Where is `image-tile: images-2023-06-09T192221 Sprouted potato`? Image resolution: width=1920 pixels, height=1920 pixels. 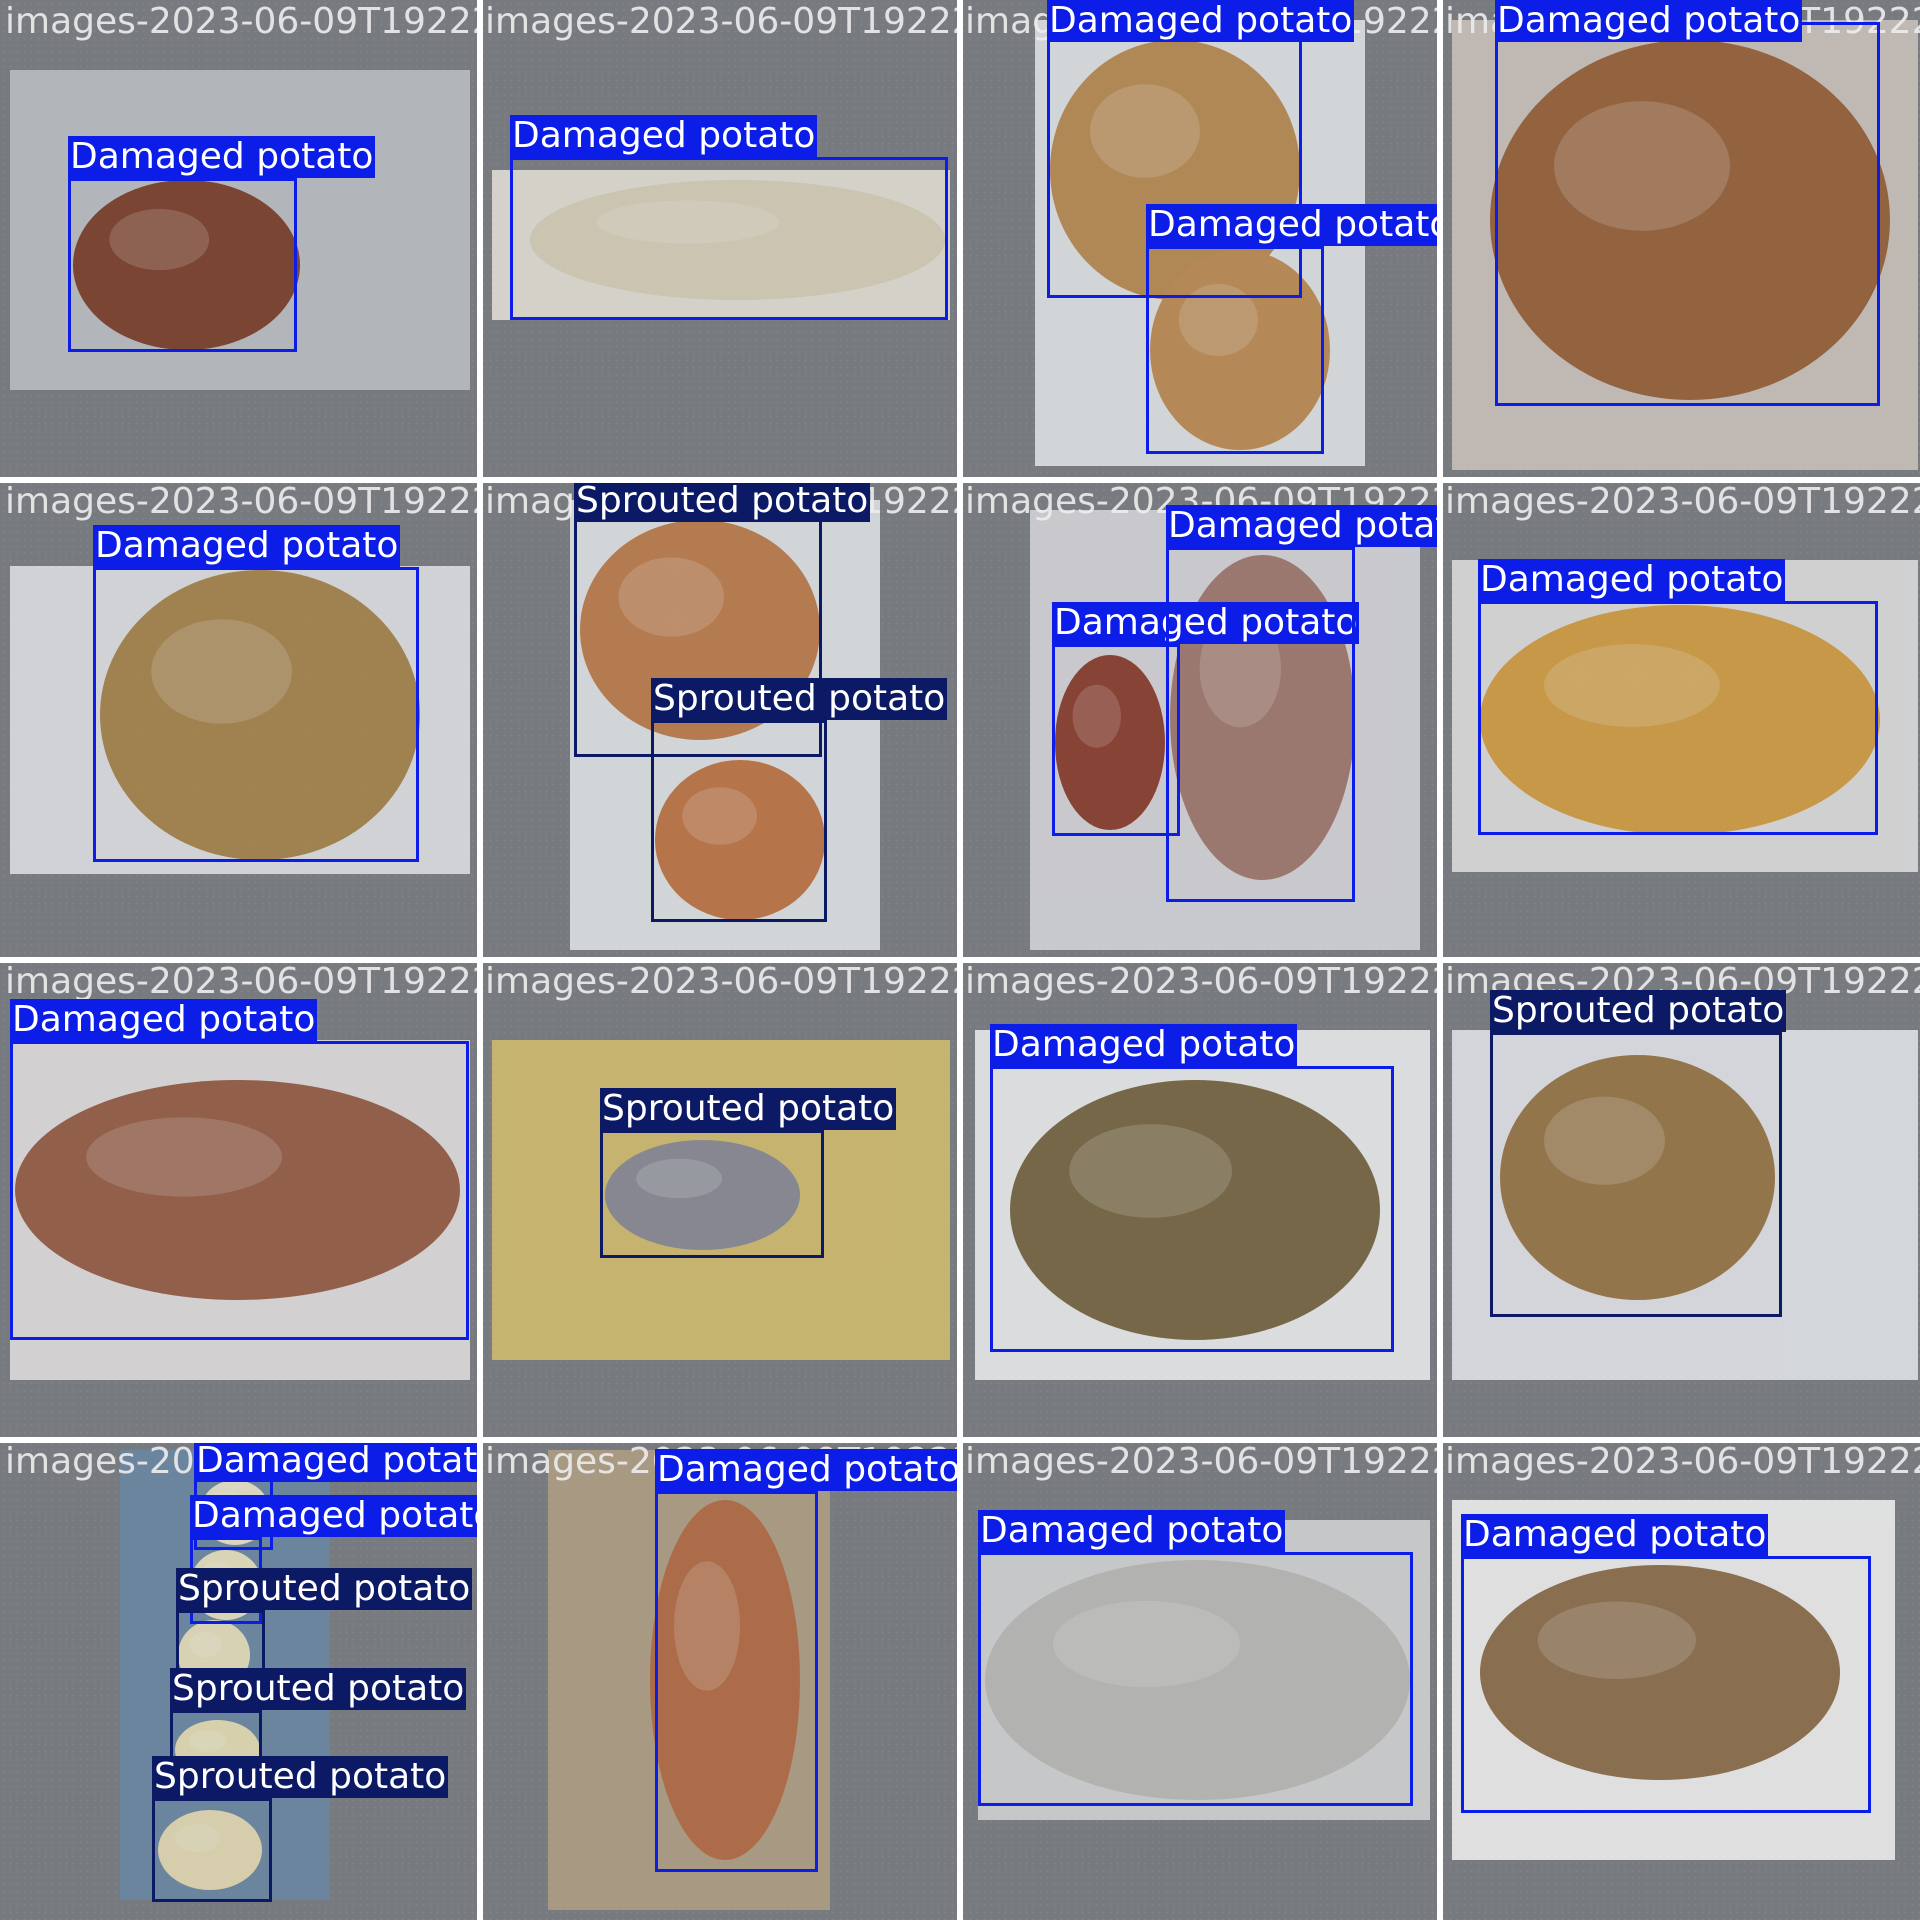 image-tile: images-2023-06-09T192221 Sprouted potato is located at coordinates (1680, 1200).